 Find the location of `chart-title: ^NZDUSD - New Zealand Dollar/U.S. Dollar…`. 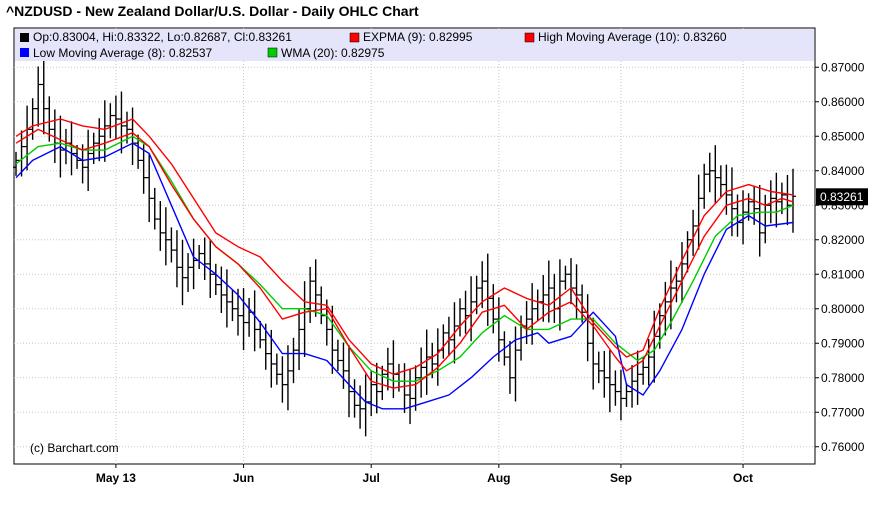

chart-title: ^NZDUSD - New Zealand Dollar/U.S. Dollar… is located at coordinates (212, 11).